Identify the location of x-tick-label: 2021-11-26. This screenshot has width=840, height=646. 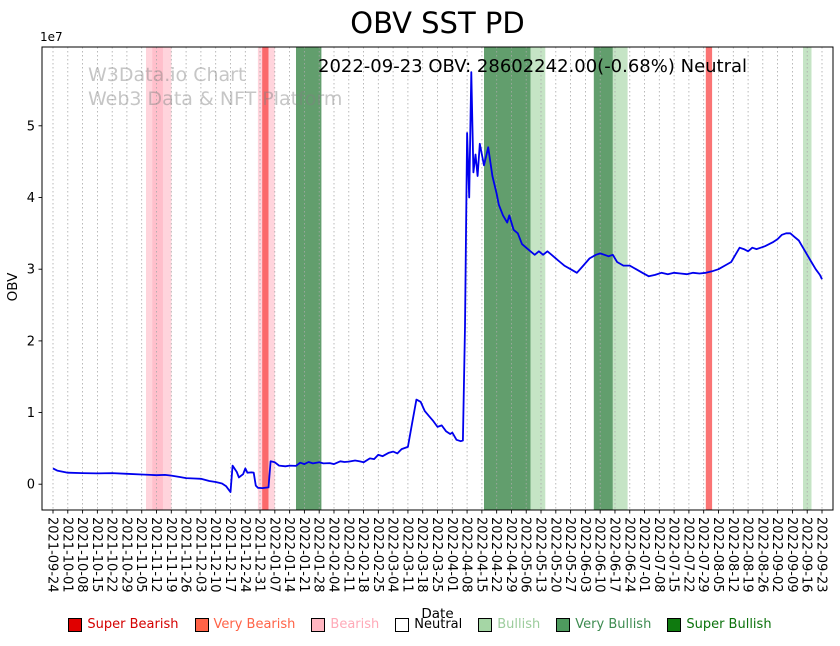
(185, 555).